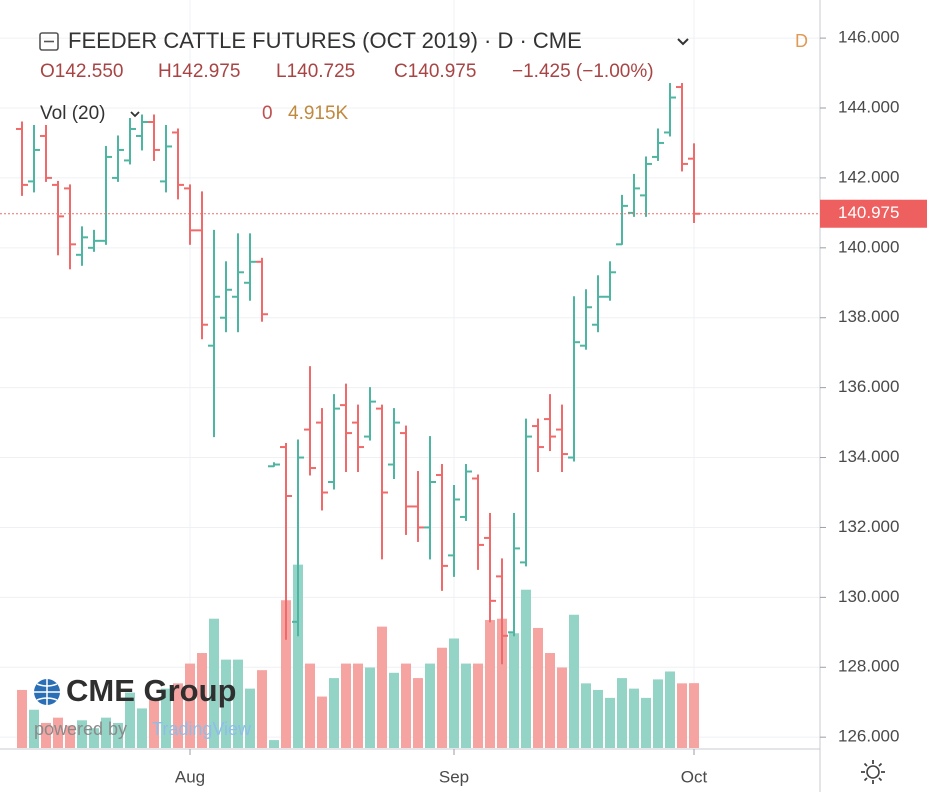 This screenshot has height=792, width=927. What do you see at coordinates (868, 316) in the screenshot?
I see `y-tick-label: 138.000` at bounding box center [868, 316].